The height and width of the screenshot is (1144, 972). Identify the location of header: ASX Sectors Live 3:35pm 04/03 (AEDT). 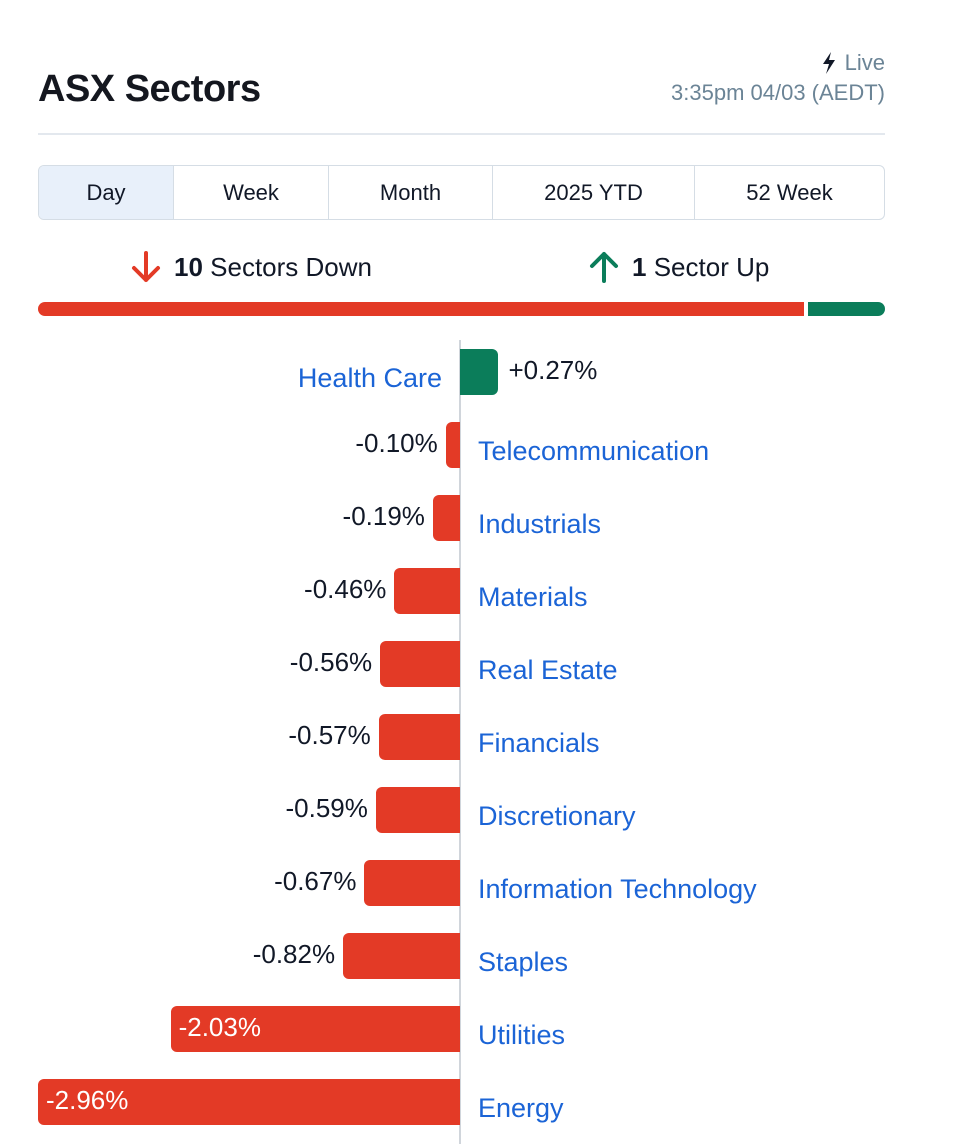
(461, 91).